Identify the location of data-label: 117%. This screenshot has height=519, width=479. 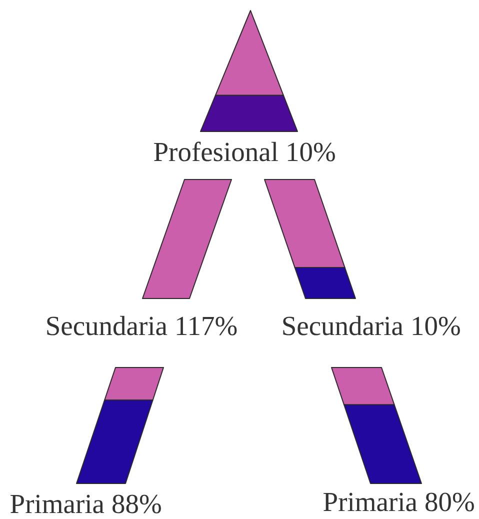
(206, 325).